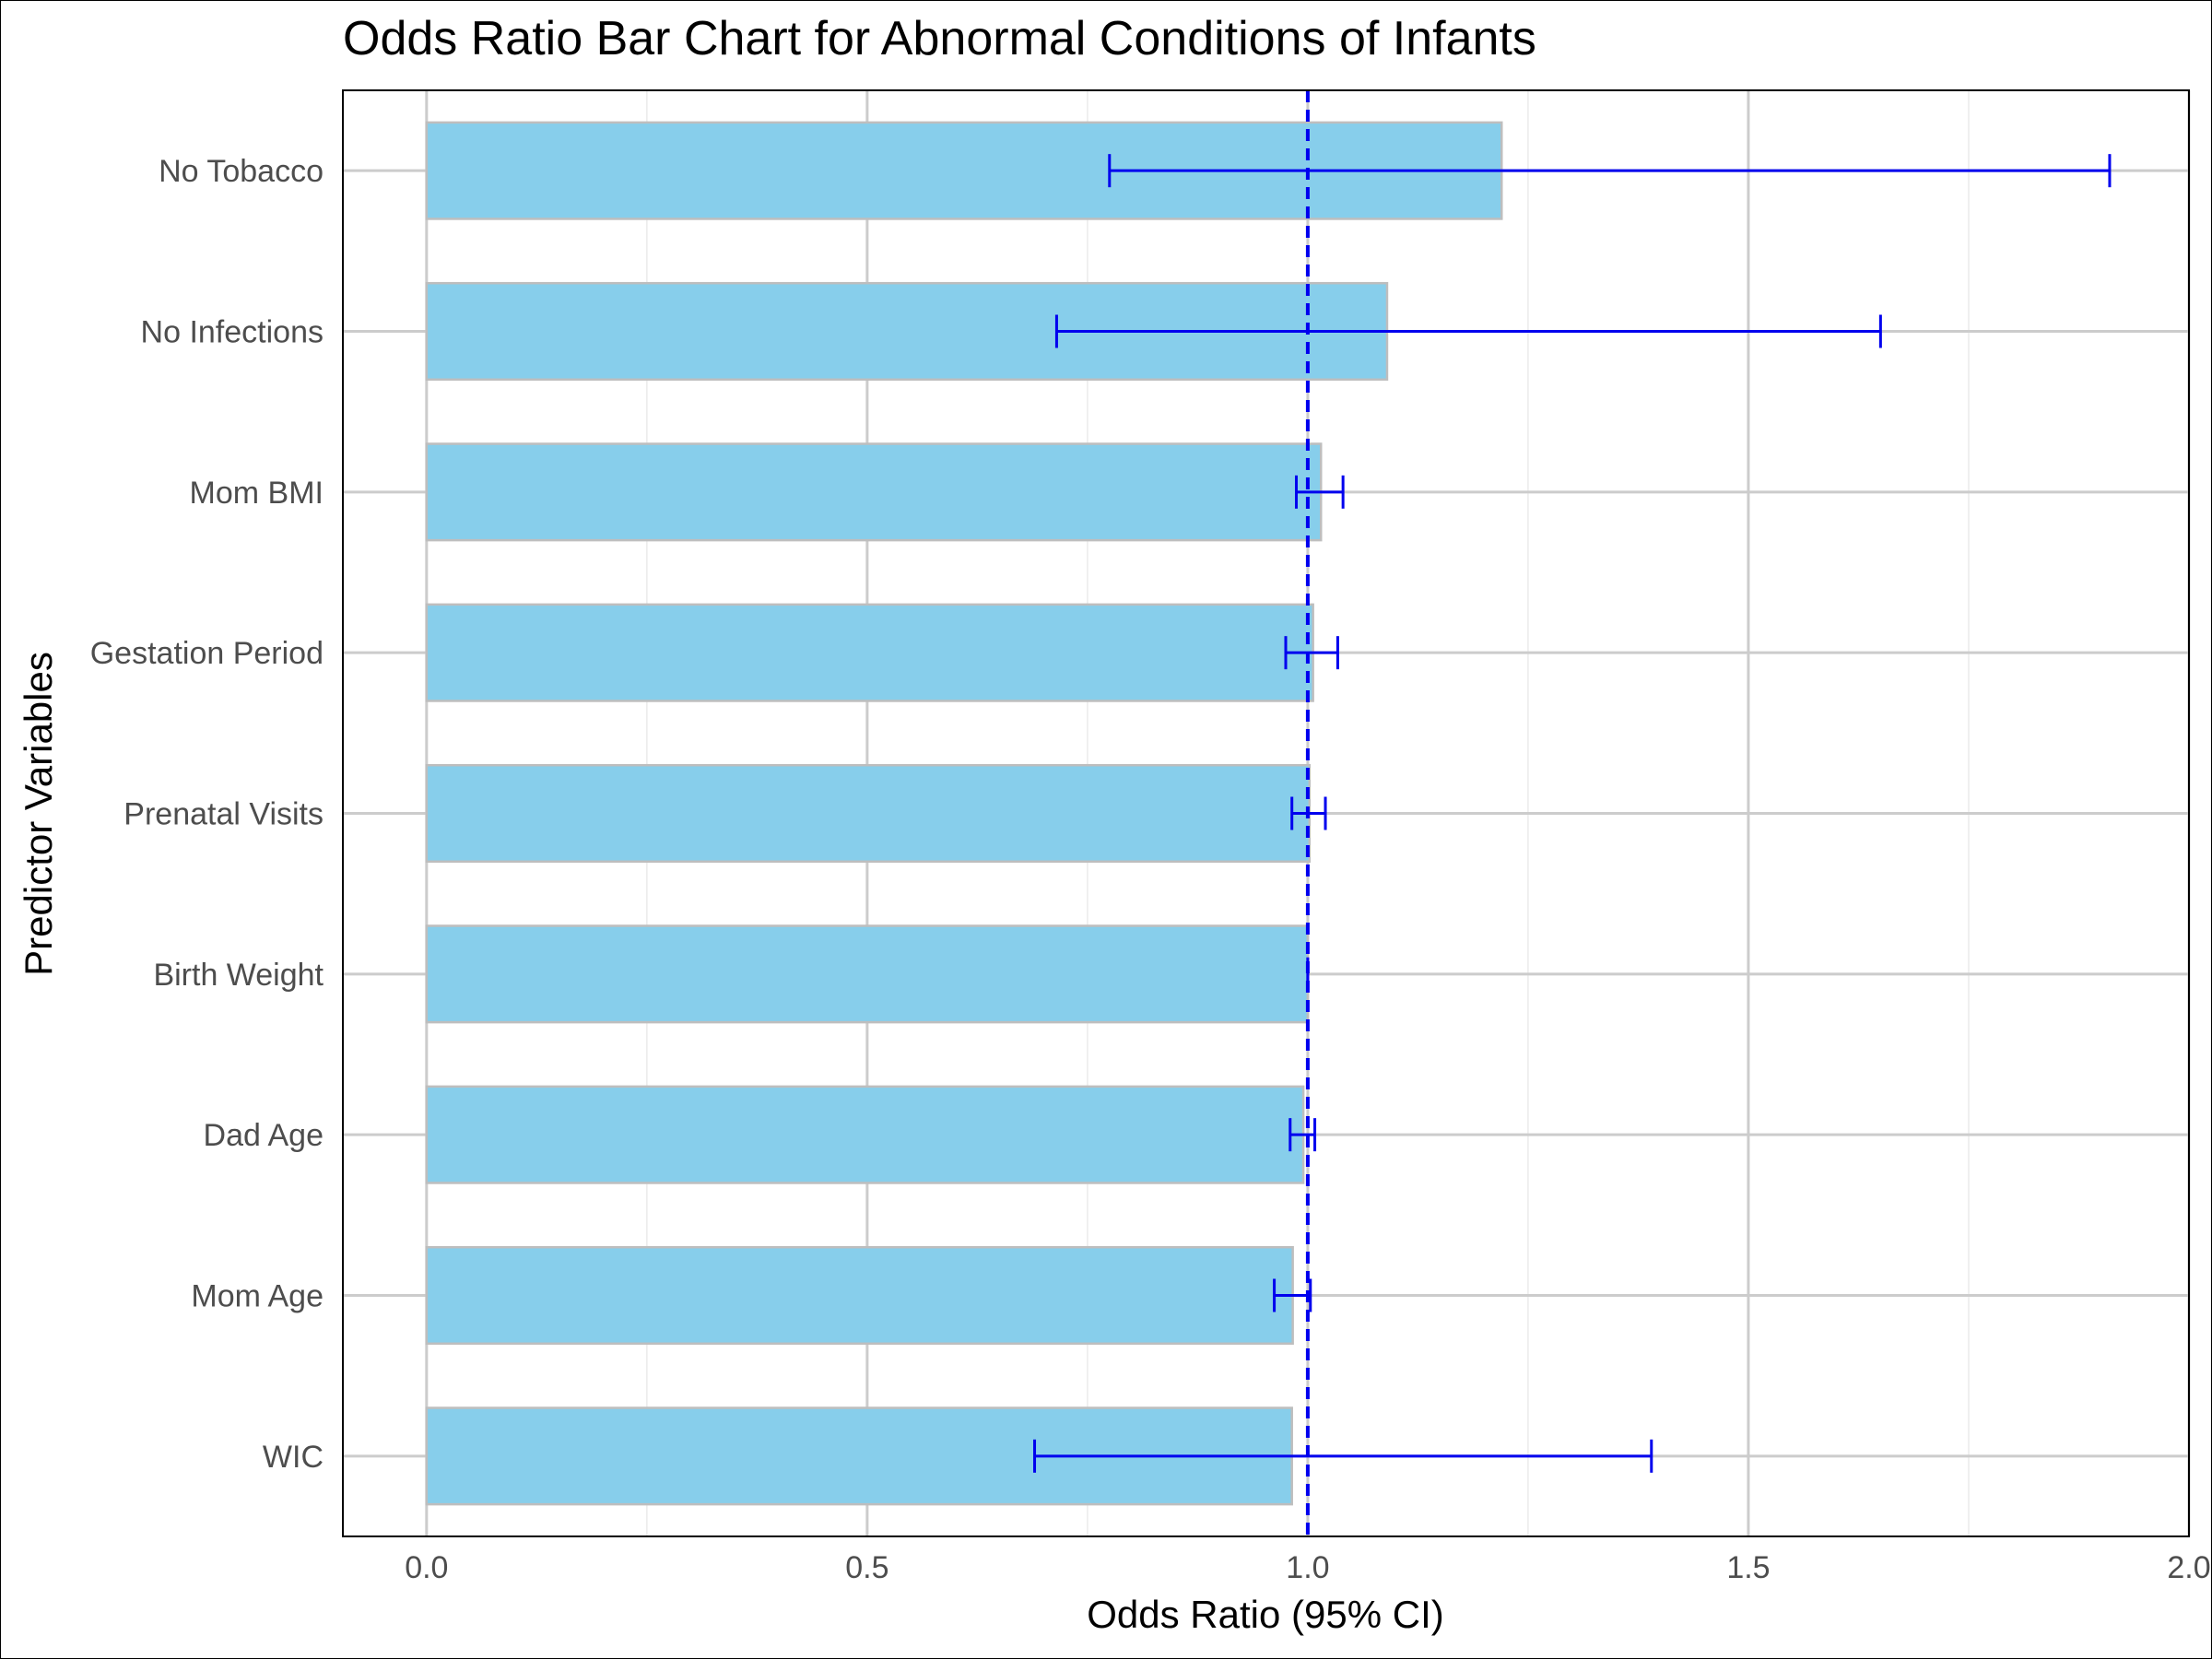 The image size is (2212, 1659). I want to click on y-axis-title: Predictor Variables, so click(38, 814).